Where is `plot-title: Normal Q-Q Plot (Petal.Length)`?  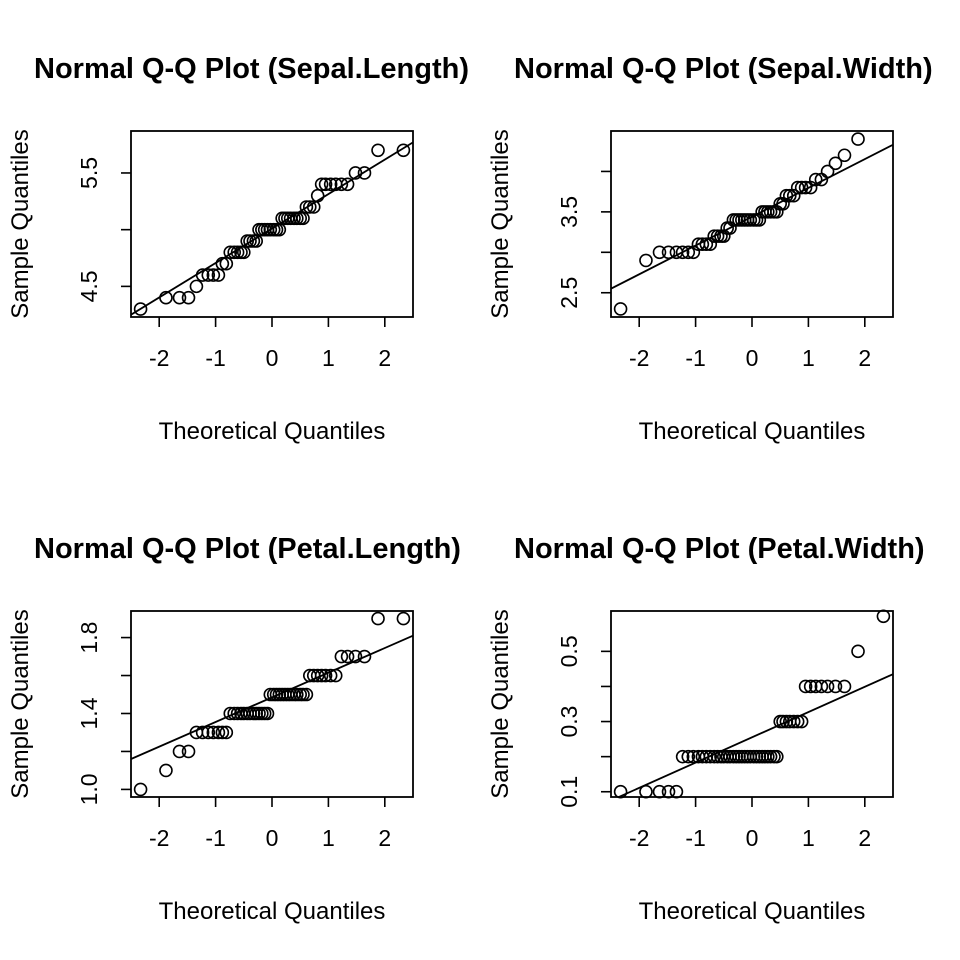 plot-title: Normal Q-Q Plot (Petal.Length) is located at coordinates (247, 549).